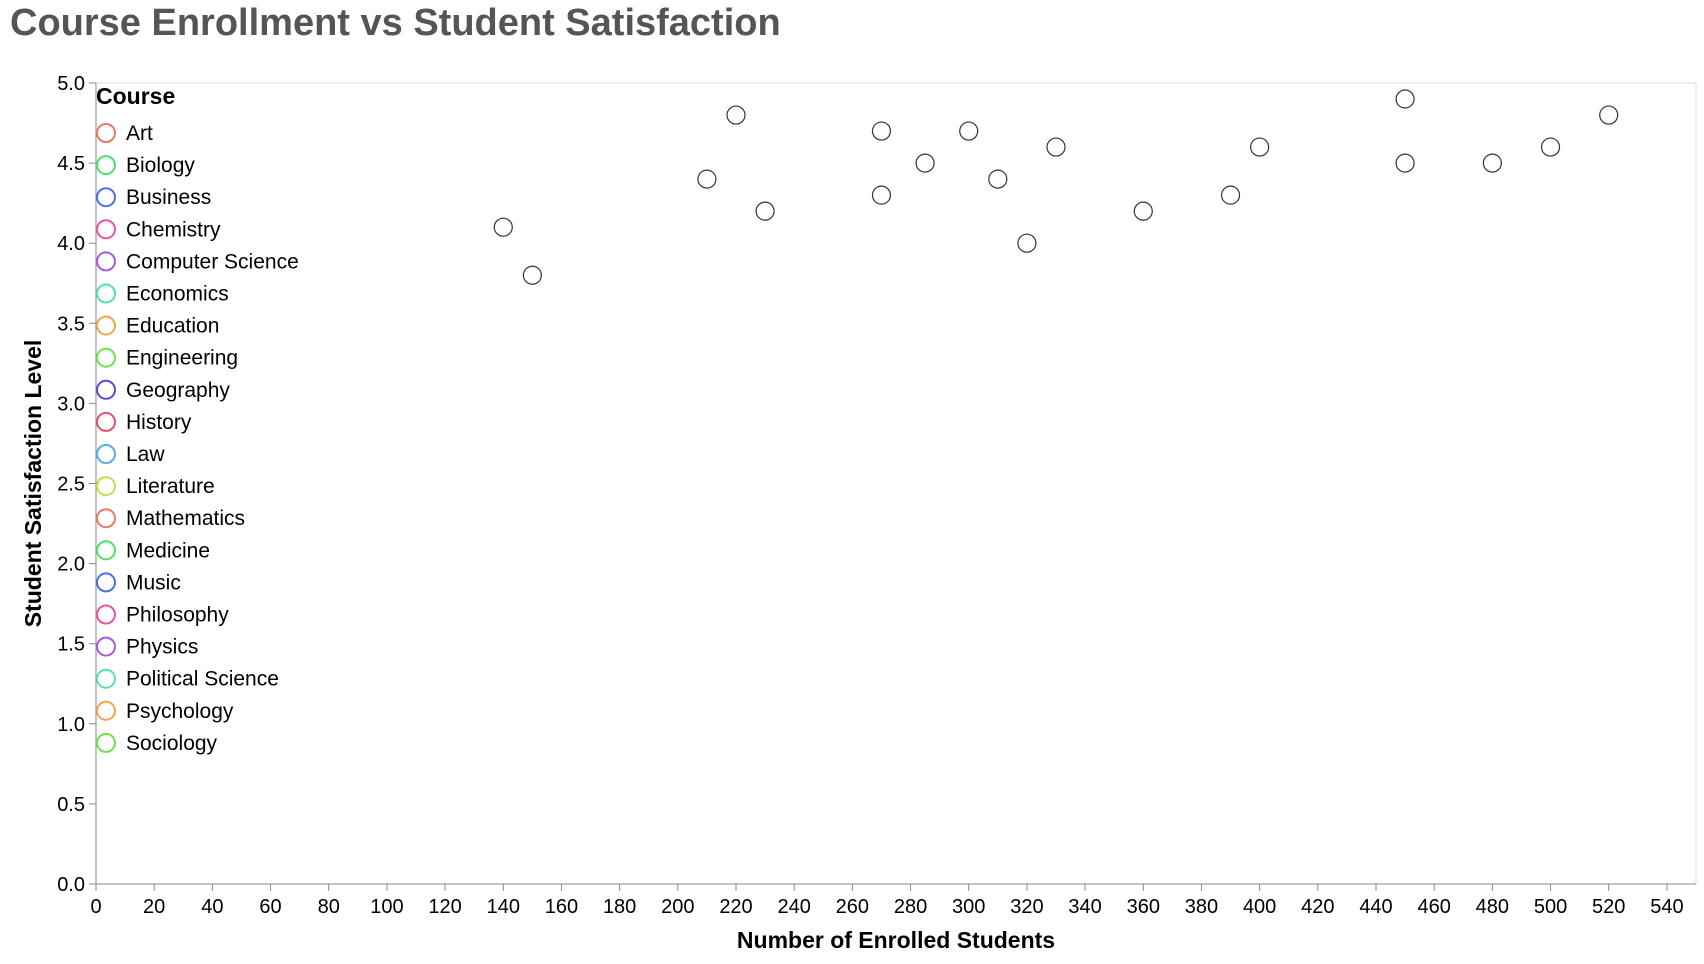 This screenshot has width=1704, height=964. What do you see at coordinates (162, 647) in the screenshot?
I see `legend-label: Physics` at bounding box center [162, 647].